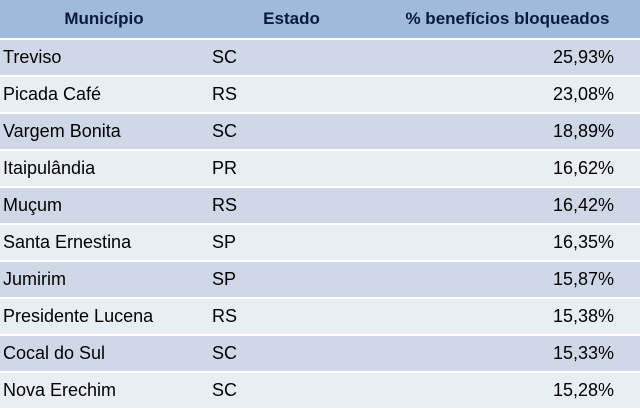 Image resolution: width=640 pixels, height=414 pixels. Describe the element at coordinates (104, 132) in the screenshot. I see `municipality-cell: Vargem Bonita` at that location.